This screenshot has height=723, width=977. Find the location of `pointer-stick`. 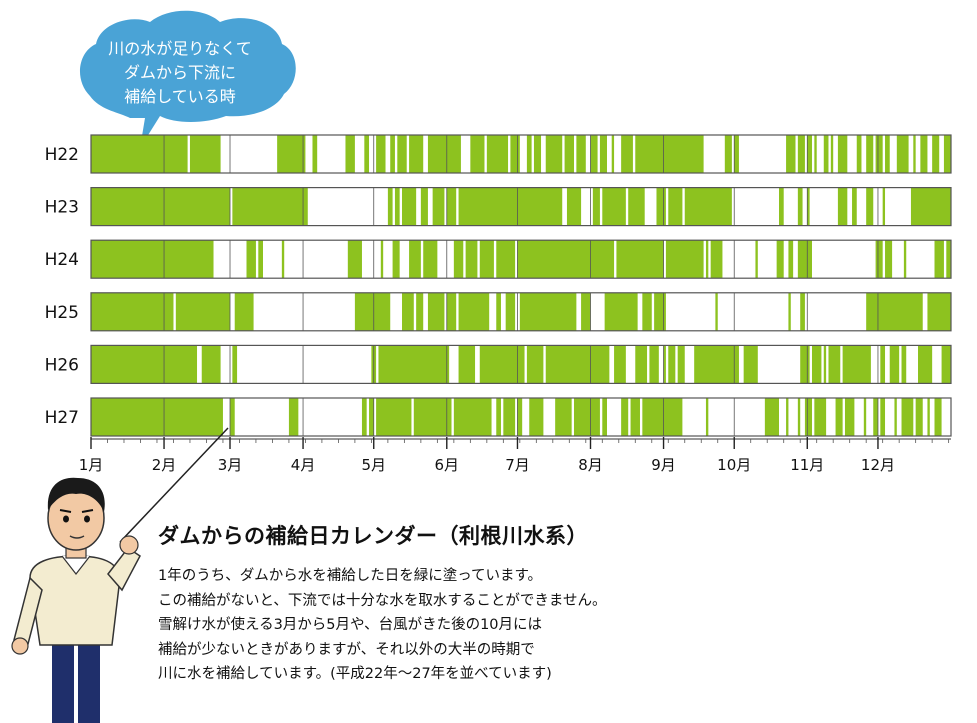

pointer-stick is located at coordinates (174, 485).